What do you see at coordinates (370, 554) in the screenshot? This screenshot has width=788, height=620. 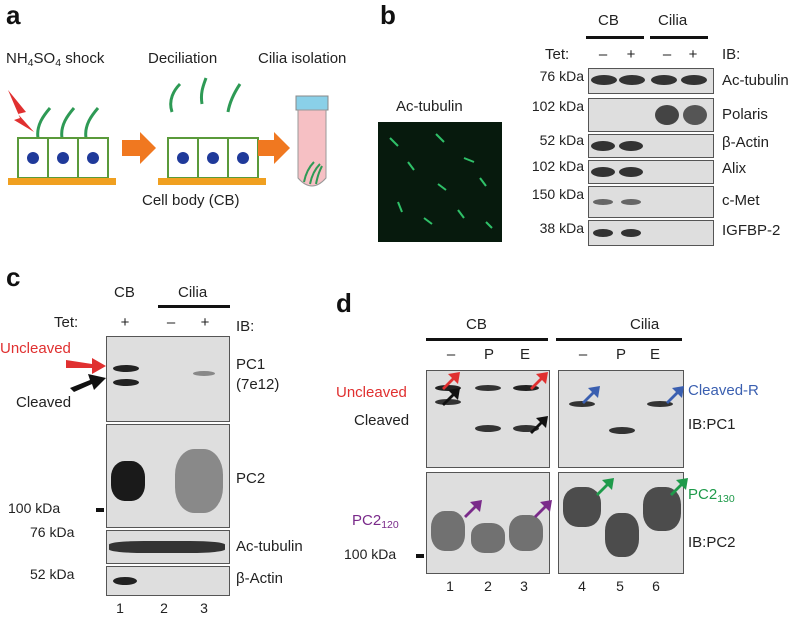 I see `d-mw-100: 100 kDa` at bounding box center [370, 554].